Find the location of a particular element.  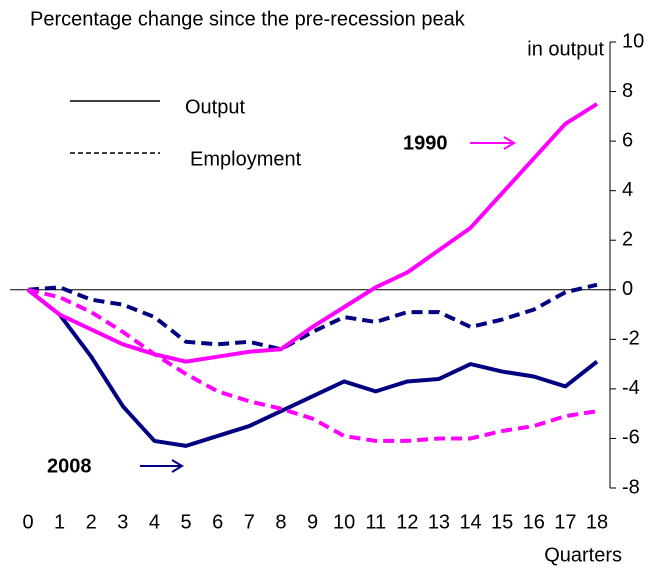

series-line is located at coordinates (312, 317).